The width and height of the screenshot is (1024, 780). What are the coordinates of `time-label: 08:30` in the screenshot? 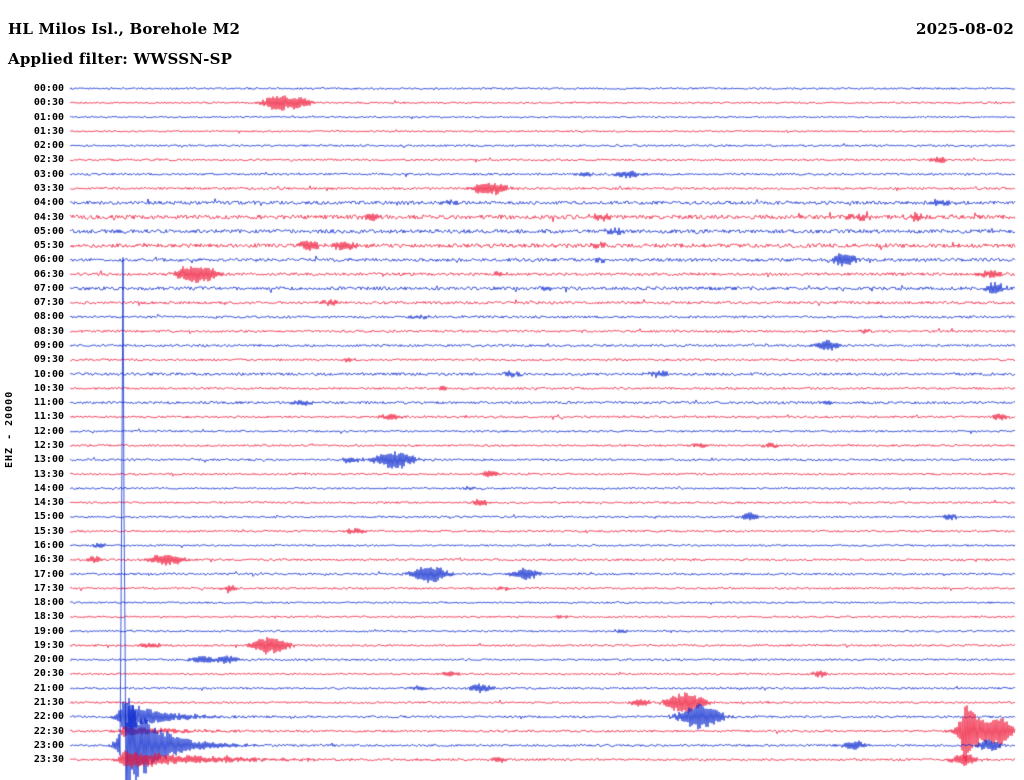 It's located at (48, 331).